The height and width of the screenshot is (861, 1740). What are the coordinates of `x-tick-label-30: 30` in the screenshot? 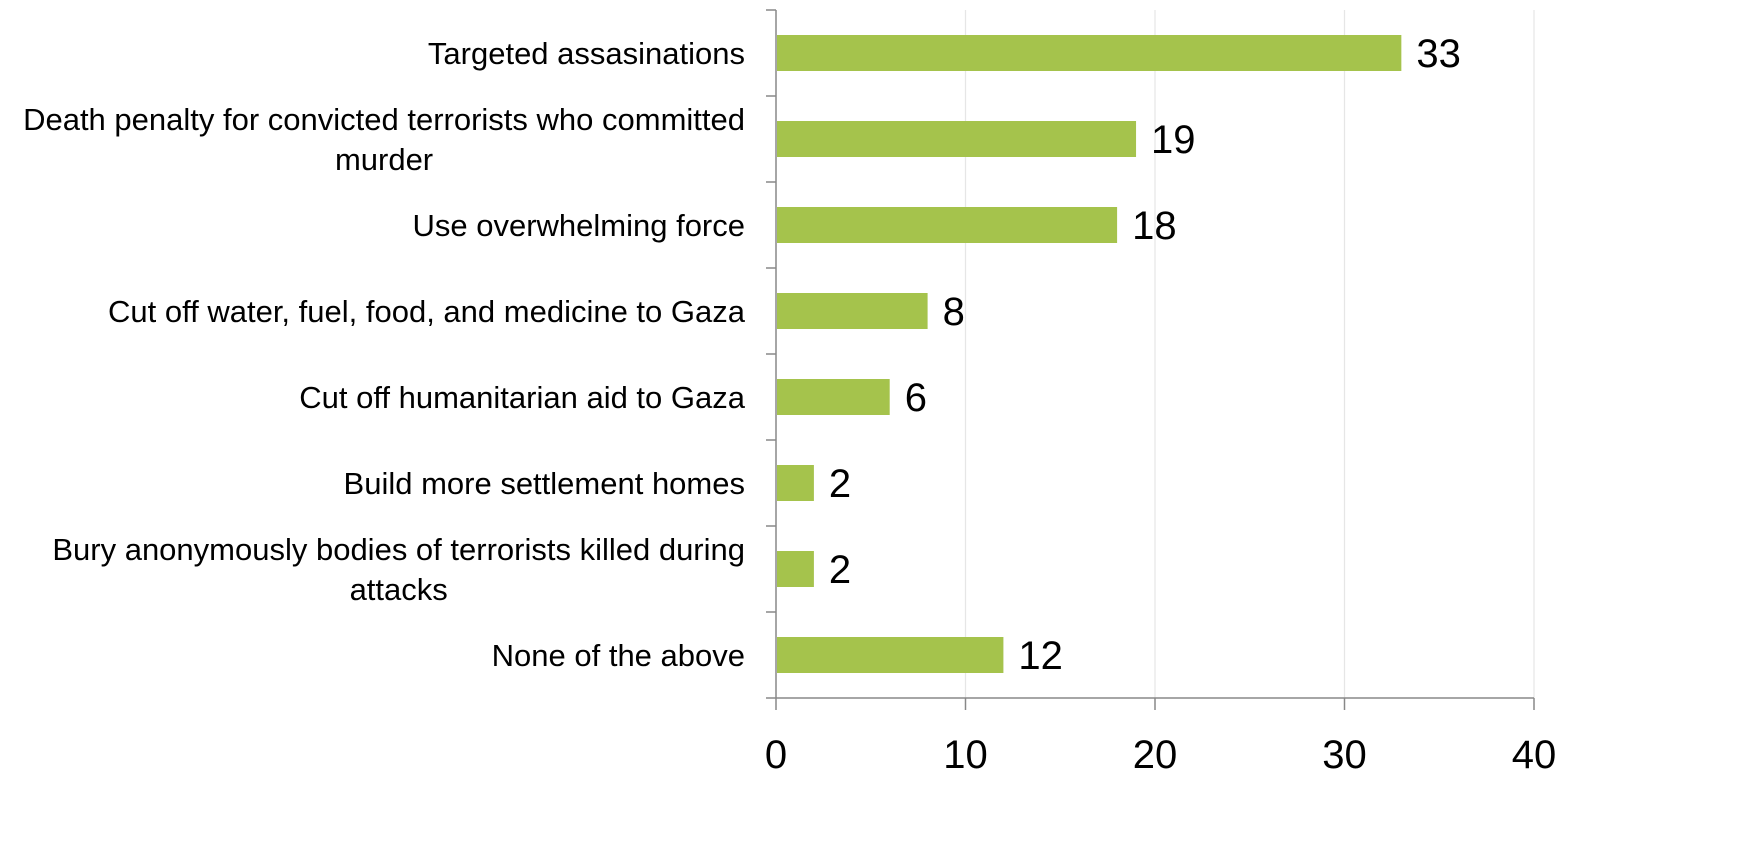 It's located at (1344, 755).